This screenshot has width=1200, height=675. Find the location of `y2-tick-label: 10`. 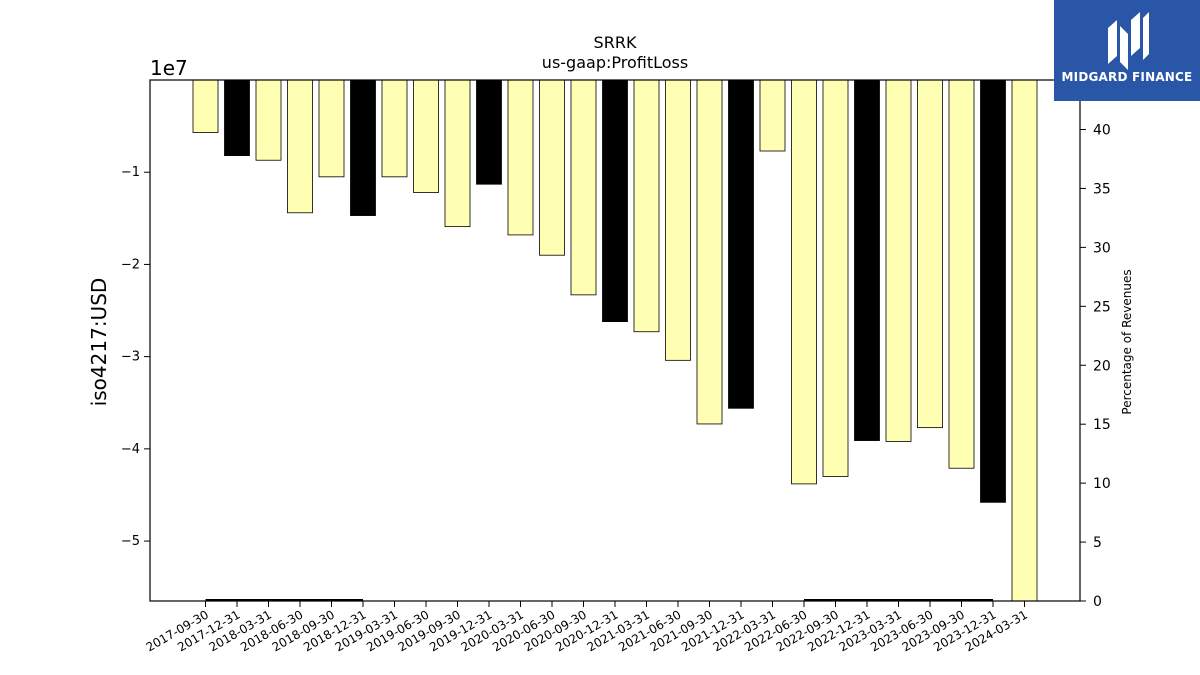

y2-tick-label: 10 is located at coordinates (1102, 484).